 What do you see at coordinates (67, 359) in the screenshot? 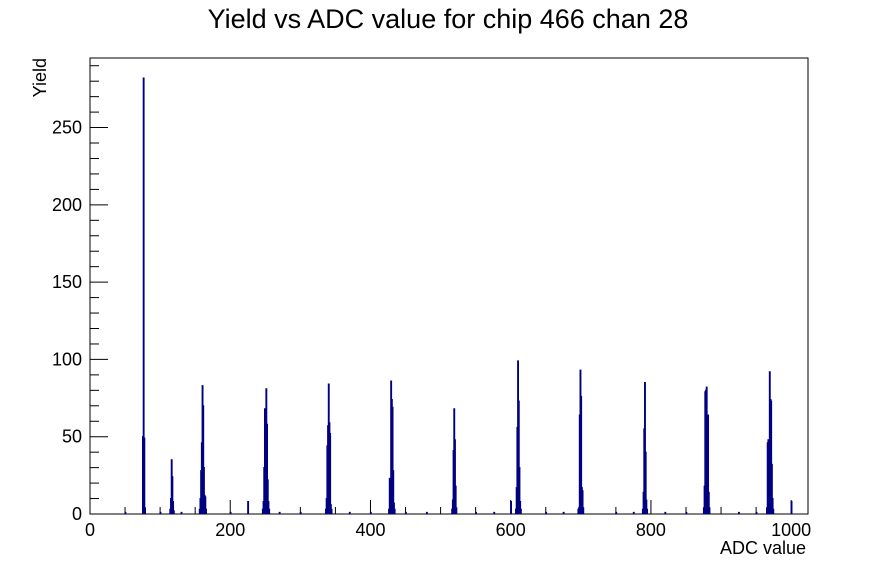
I see `y-tick-label: 100` at bounding box center [67, 359].